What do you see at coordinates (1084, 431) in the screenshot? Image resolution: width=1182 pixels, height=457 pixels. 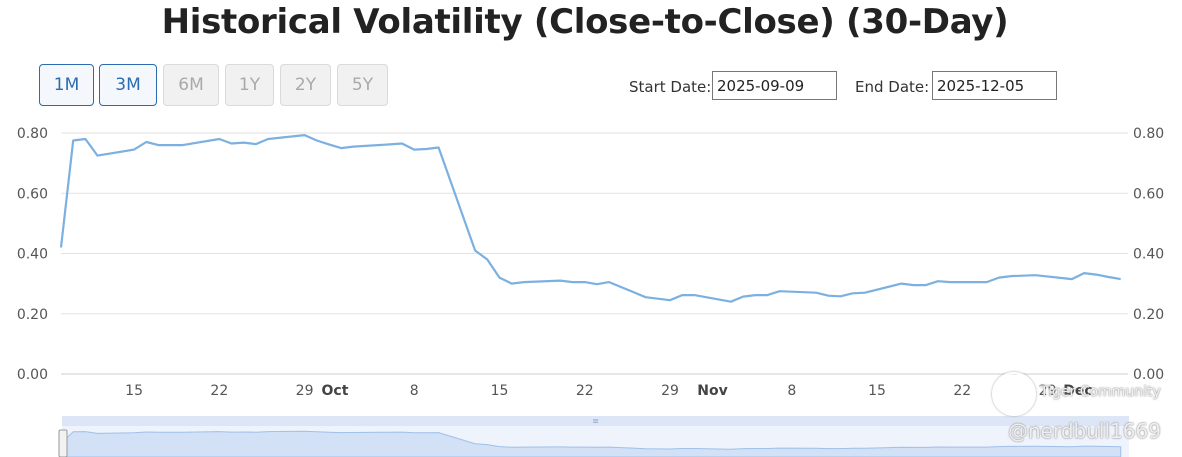 I see `watermark-handle: @nerdbull1669` at bounding box center [1084, 431].